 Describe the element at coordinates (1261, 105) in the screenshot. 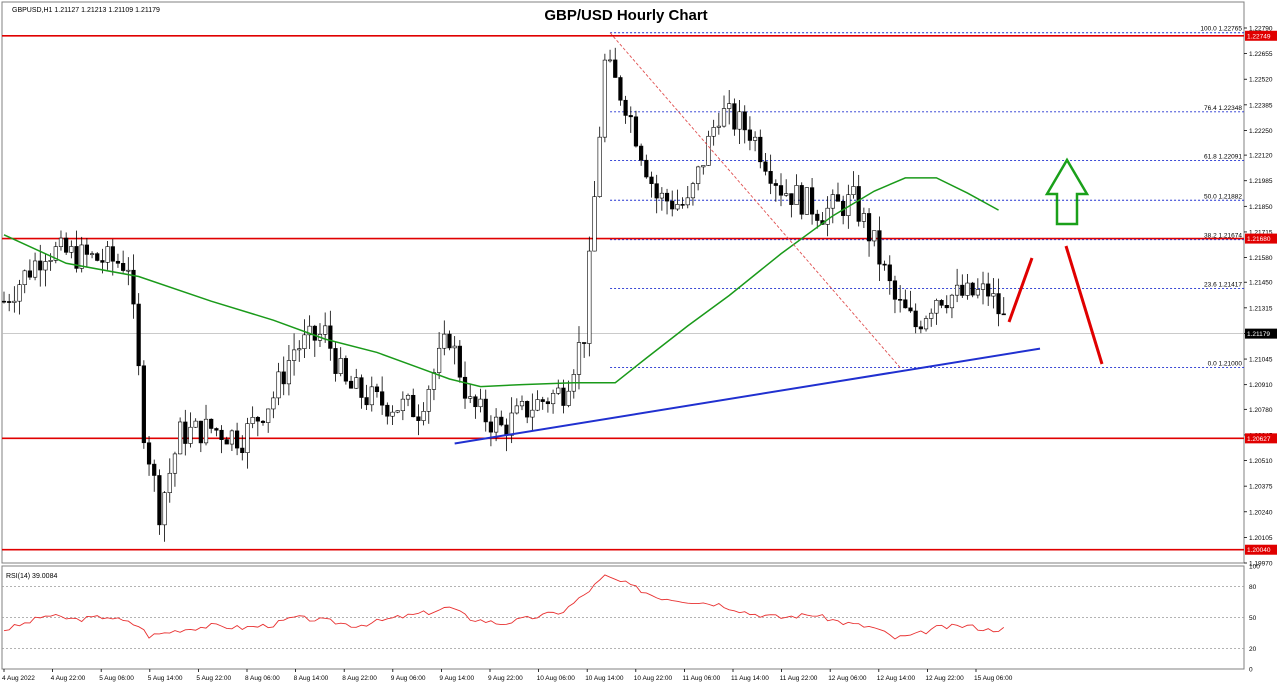

I see `price-tick-label: 1.22385` at that location.